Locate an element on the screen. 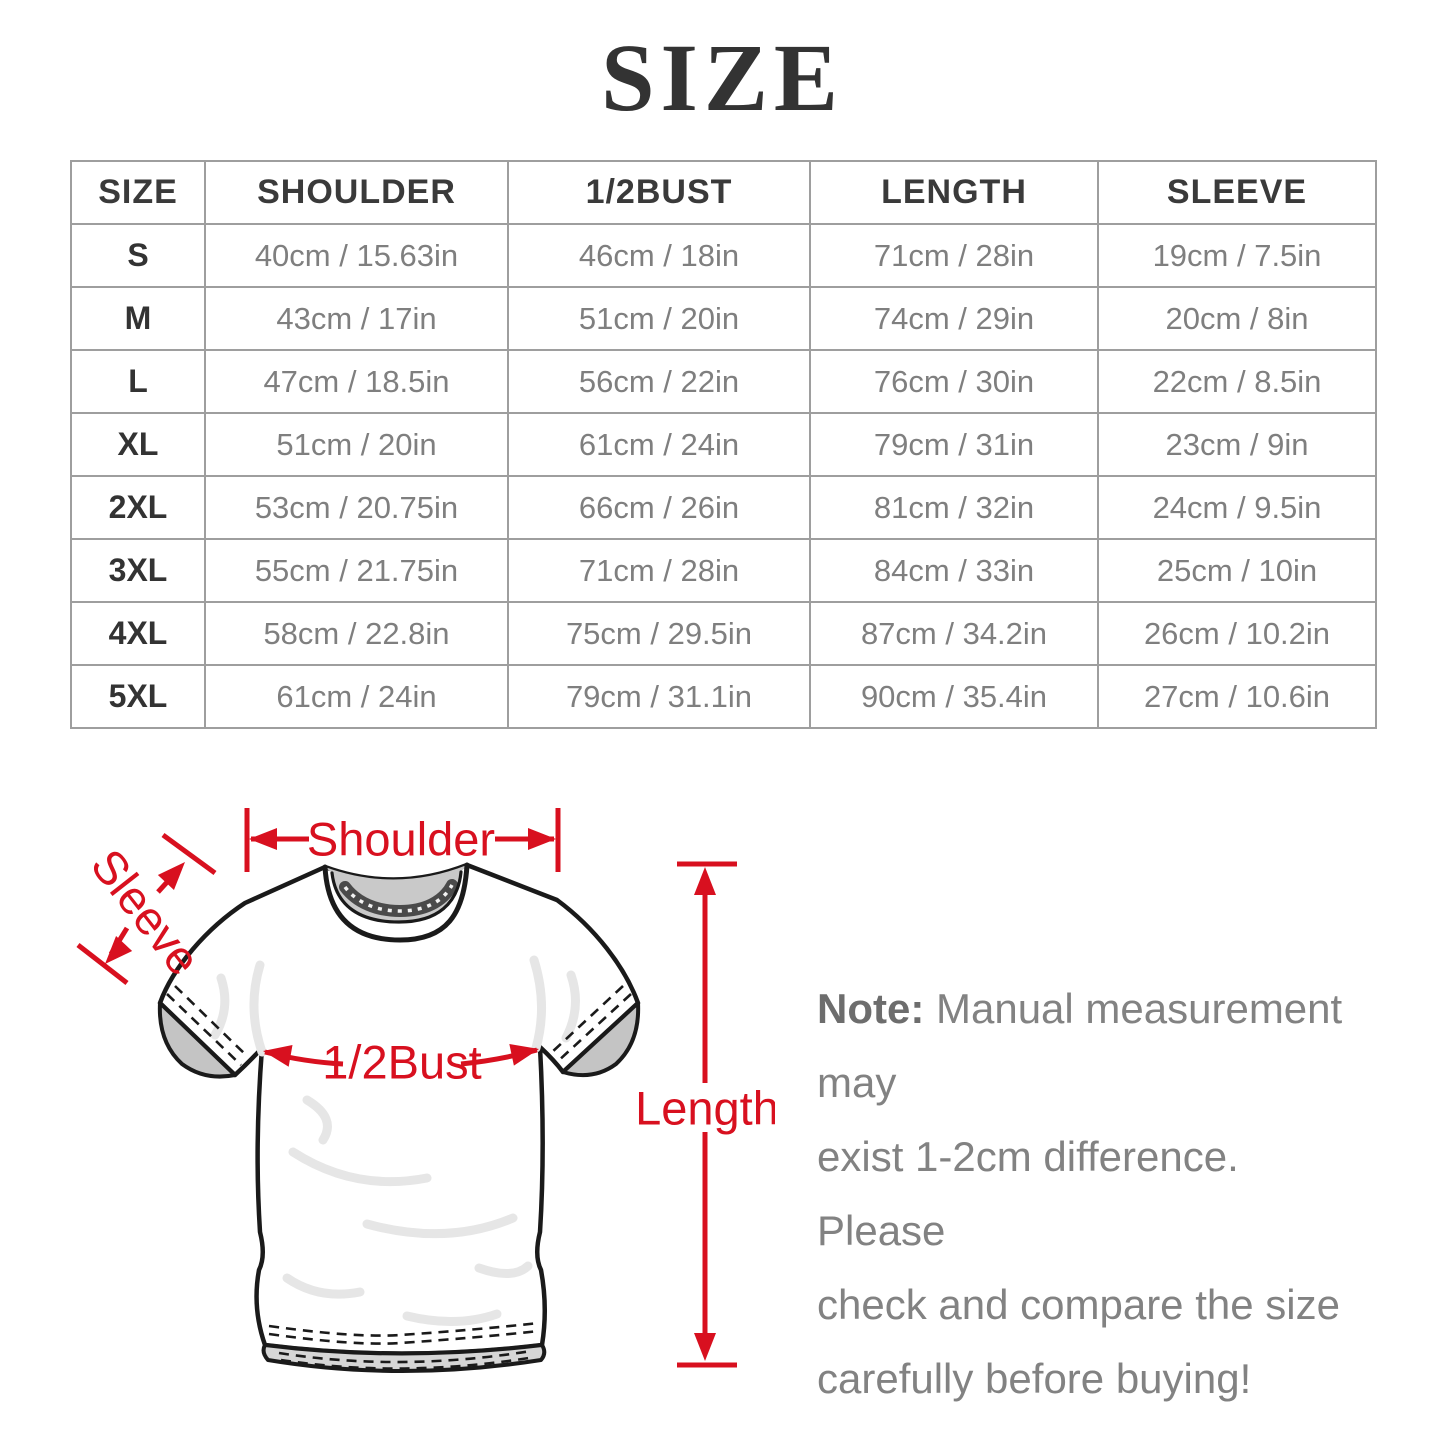  bust-label: 1/2Bust is located at coordinates (401, 1062).